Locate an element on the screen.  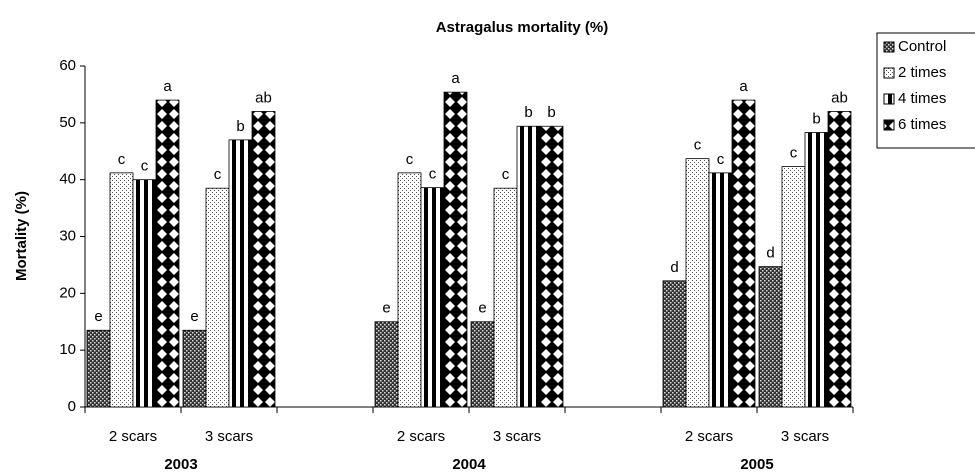
y-tick-label: 50 is located at coordinates (67, 122).